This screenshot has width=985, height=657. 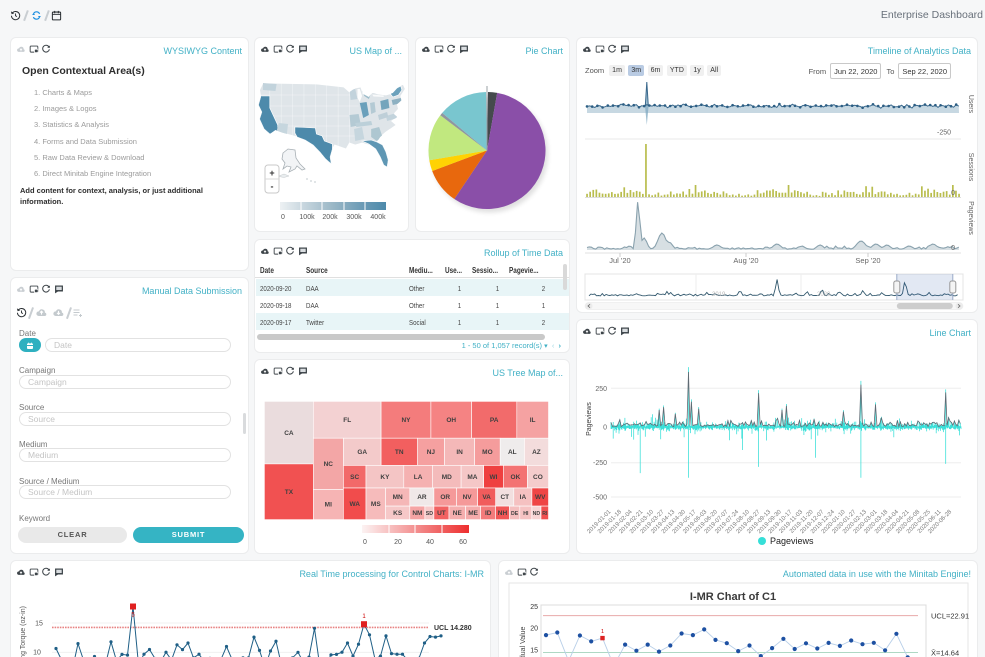 I want to click on svg-text: AZ, so click(x=536, y=452).